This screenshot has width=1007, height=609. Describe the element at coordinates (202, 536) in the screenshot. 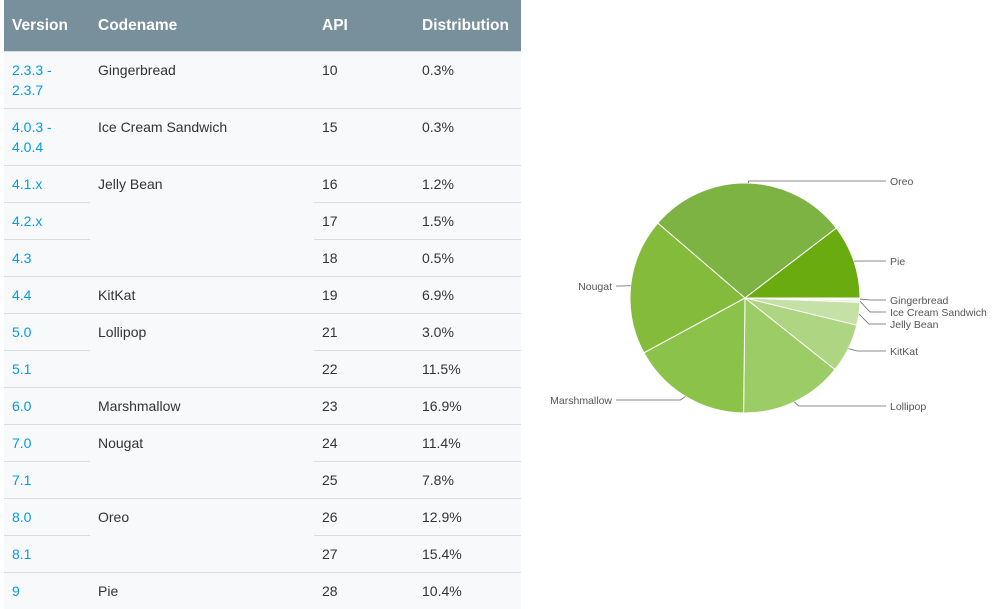

I see `codename-cell: Oreo` at that location.